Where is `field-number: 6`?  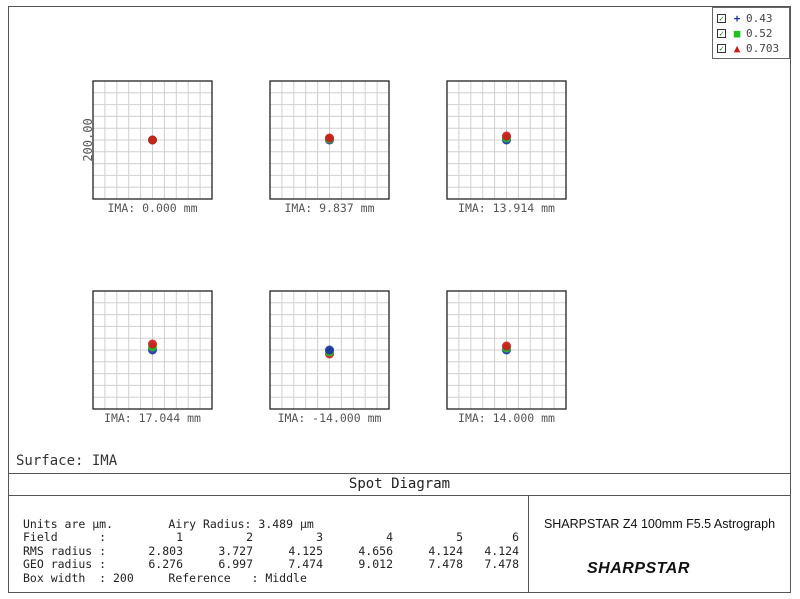 field-number: 6 is located at coordinates (515, 537).